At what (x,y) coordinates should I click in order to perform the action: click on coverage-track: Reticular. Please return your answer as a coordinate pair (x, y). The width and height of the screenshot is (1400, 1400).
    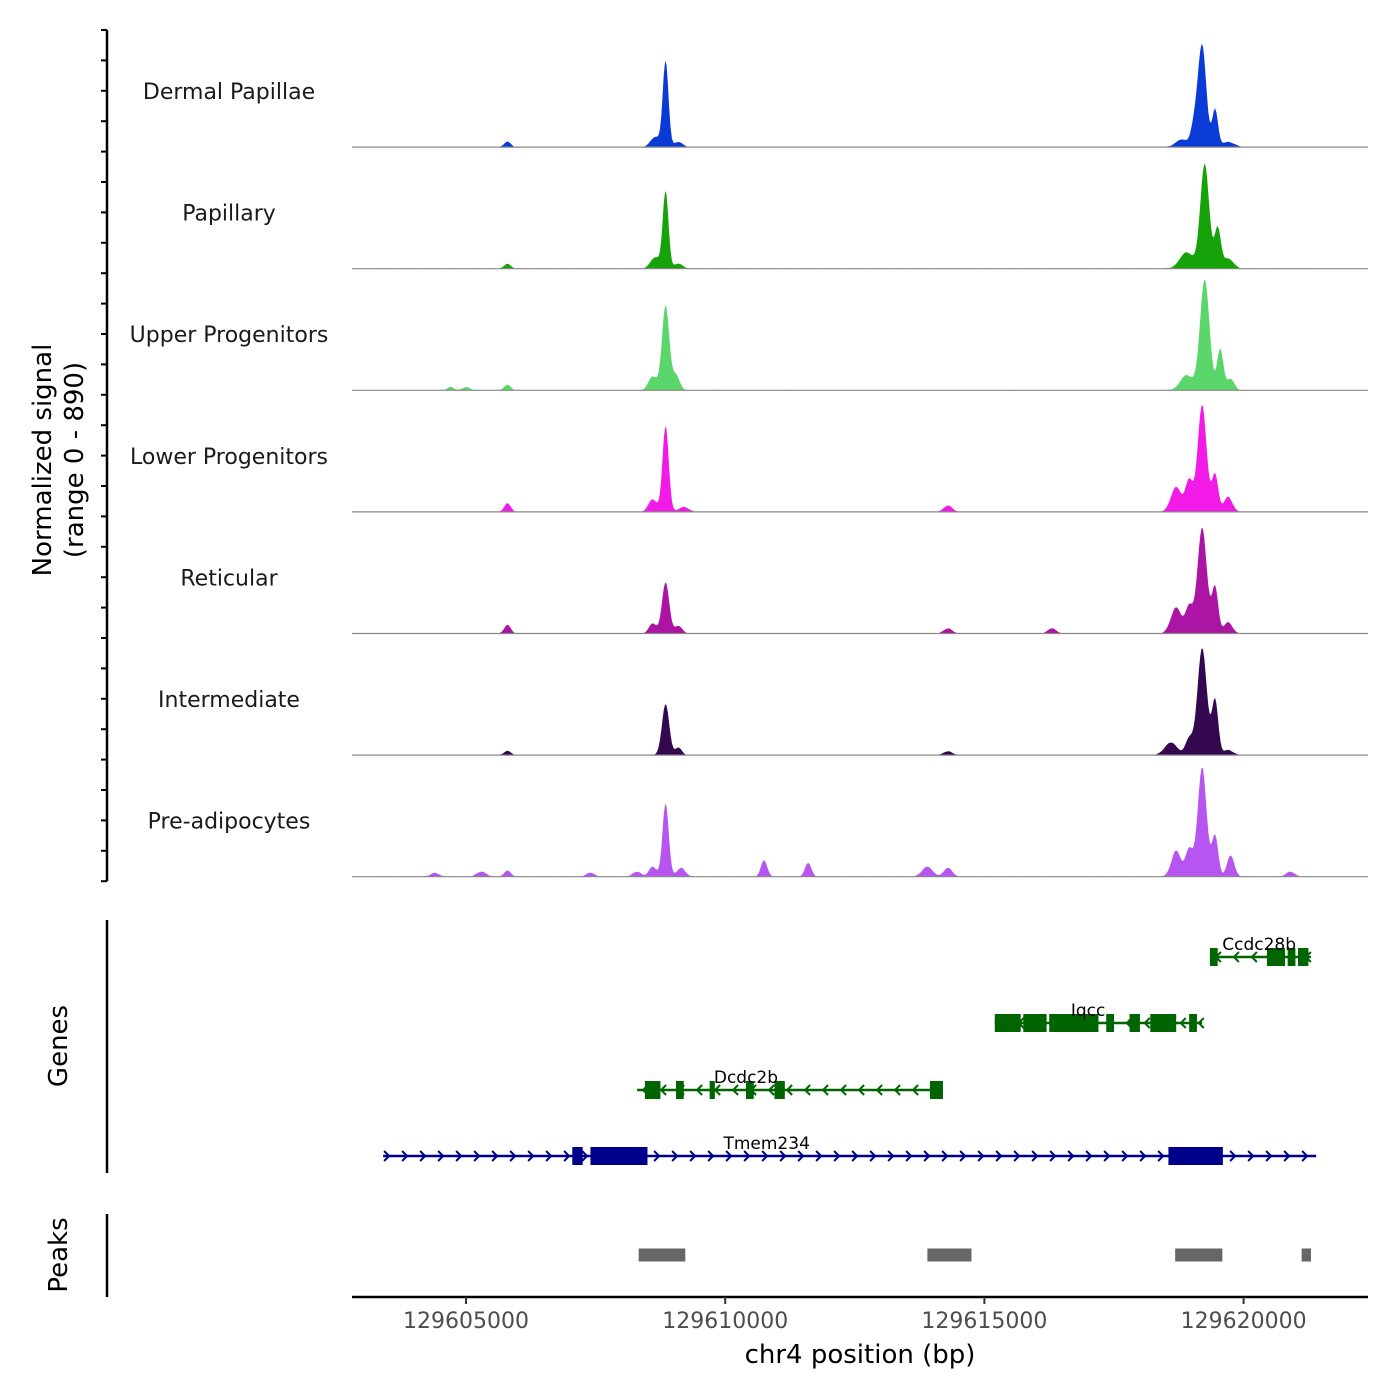
    Looking at the image, I should click on (774, 581).